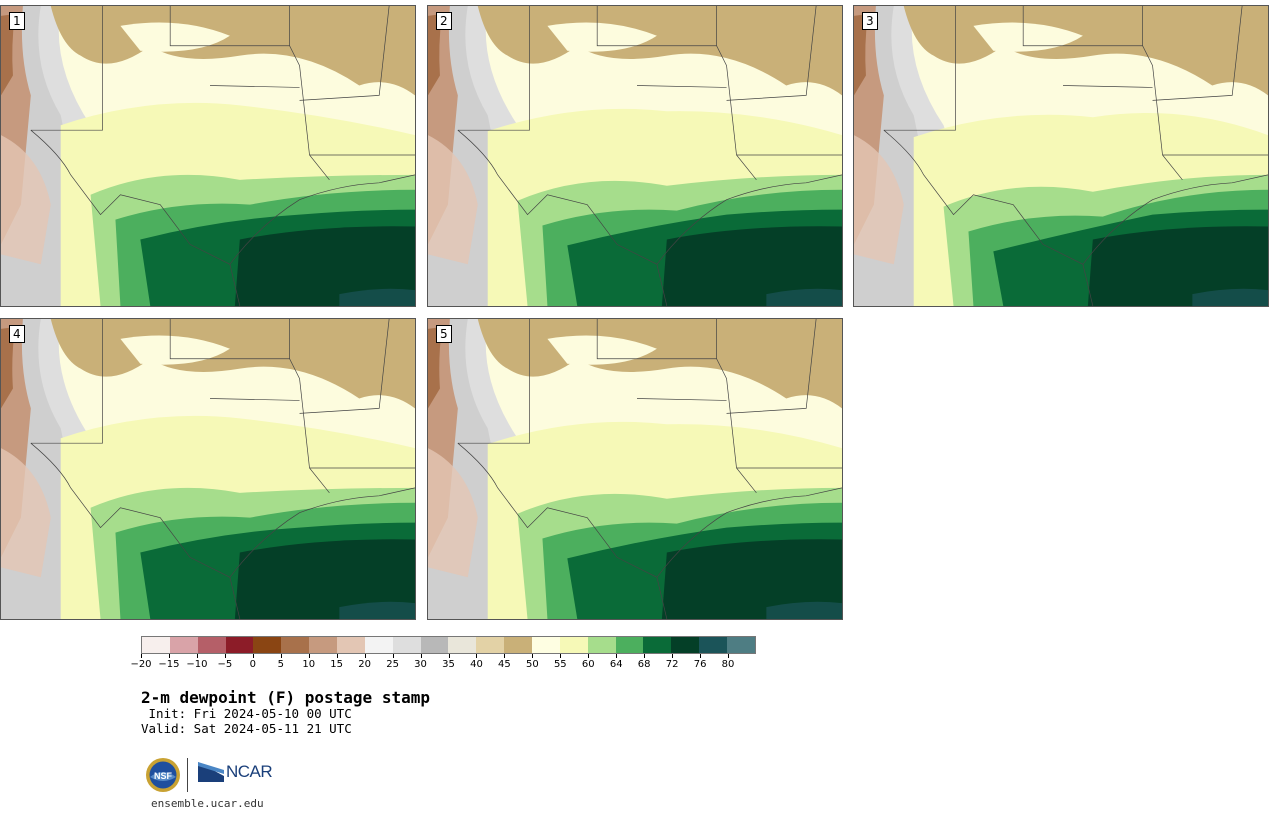 Image resolution: width=1280 pixels, height=815 pixels. I want to click on colorbar-tick-label: 15, so click(337, 664).